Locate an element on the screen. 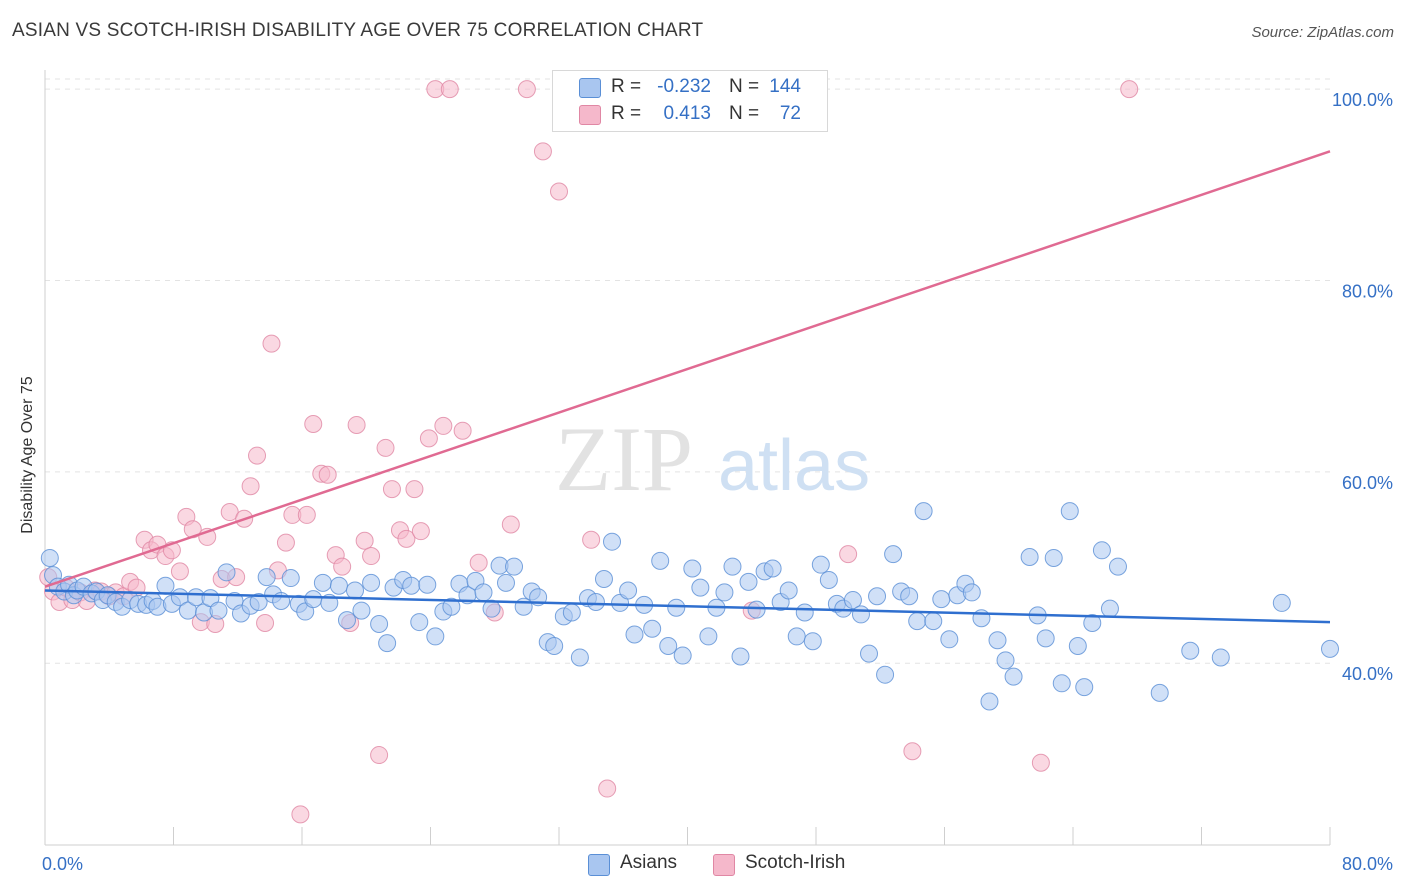  bottom-legend-swatch-asians is located at coordinates (599, 865).